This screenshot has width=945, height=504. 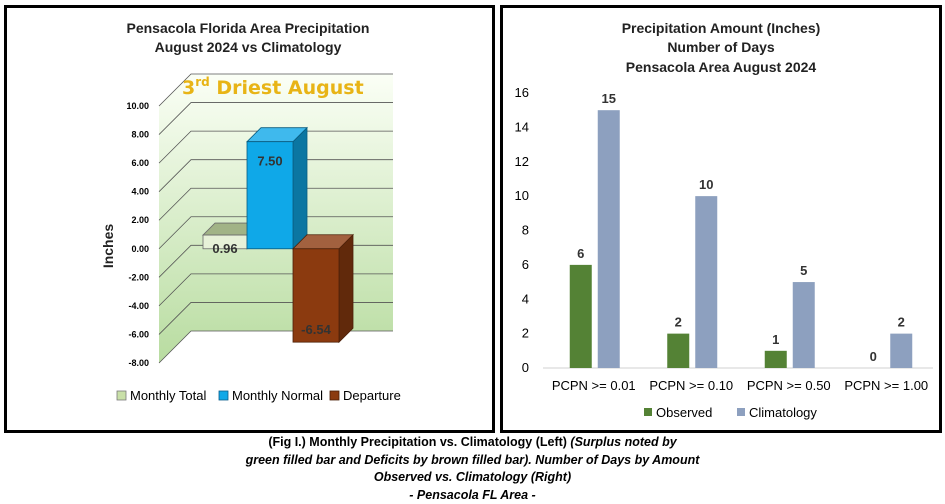 What do you see at coordinates (525, 298) in the screenshot?
I see `right-y-tick-label: 4` at bounding box center [525, 298].